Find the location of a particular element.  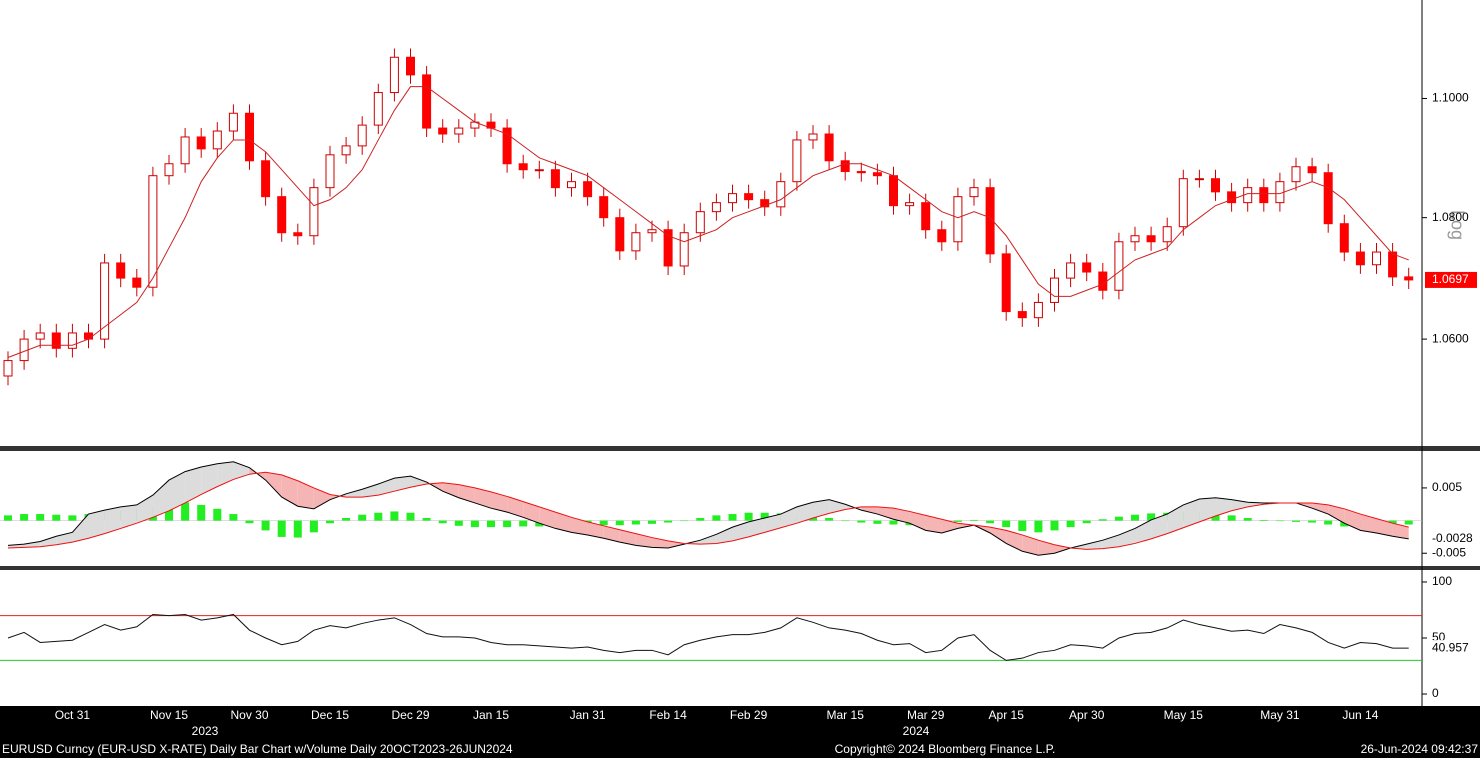

axis-label: Log is located at coordinates (1457, 225).